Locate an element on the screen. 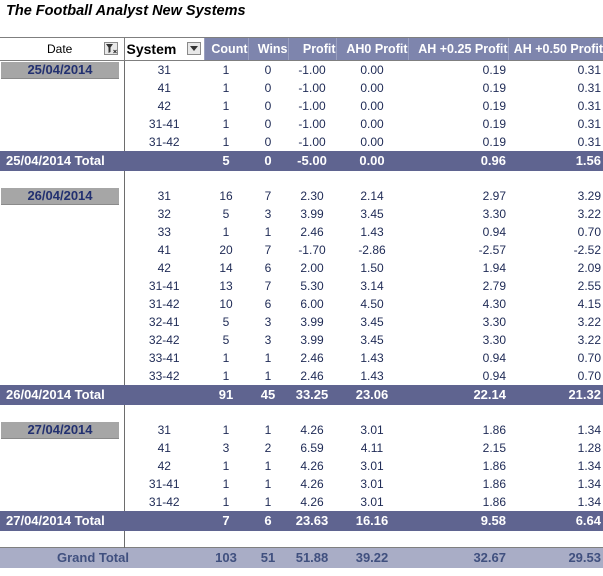 The image size is (603, 576). total-value-cell: 9.58 is located at coordinates (458, 521).